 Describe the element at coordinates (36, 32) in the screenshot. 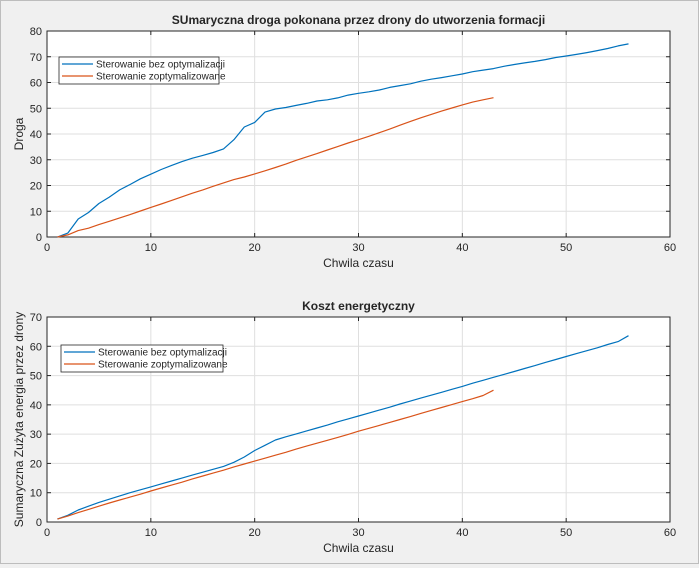

I see `y-tick-label: 80` at that location.